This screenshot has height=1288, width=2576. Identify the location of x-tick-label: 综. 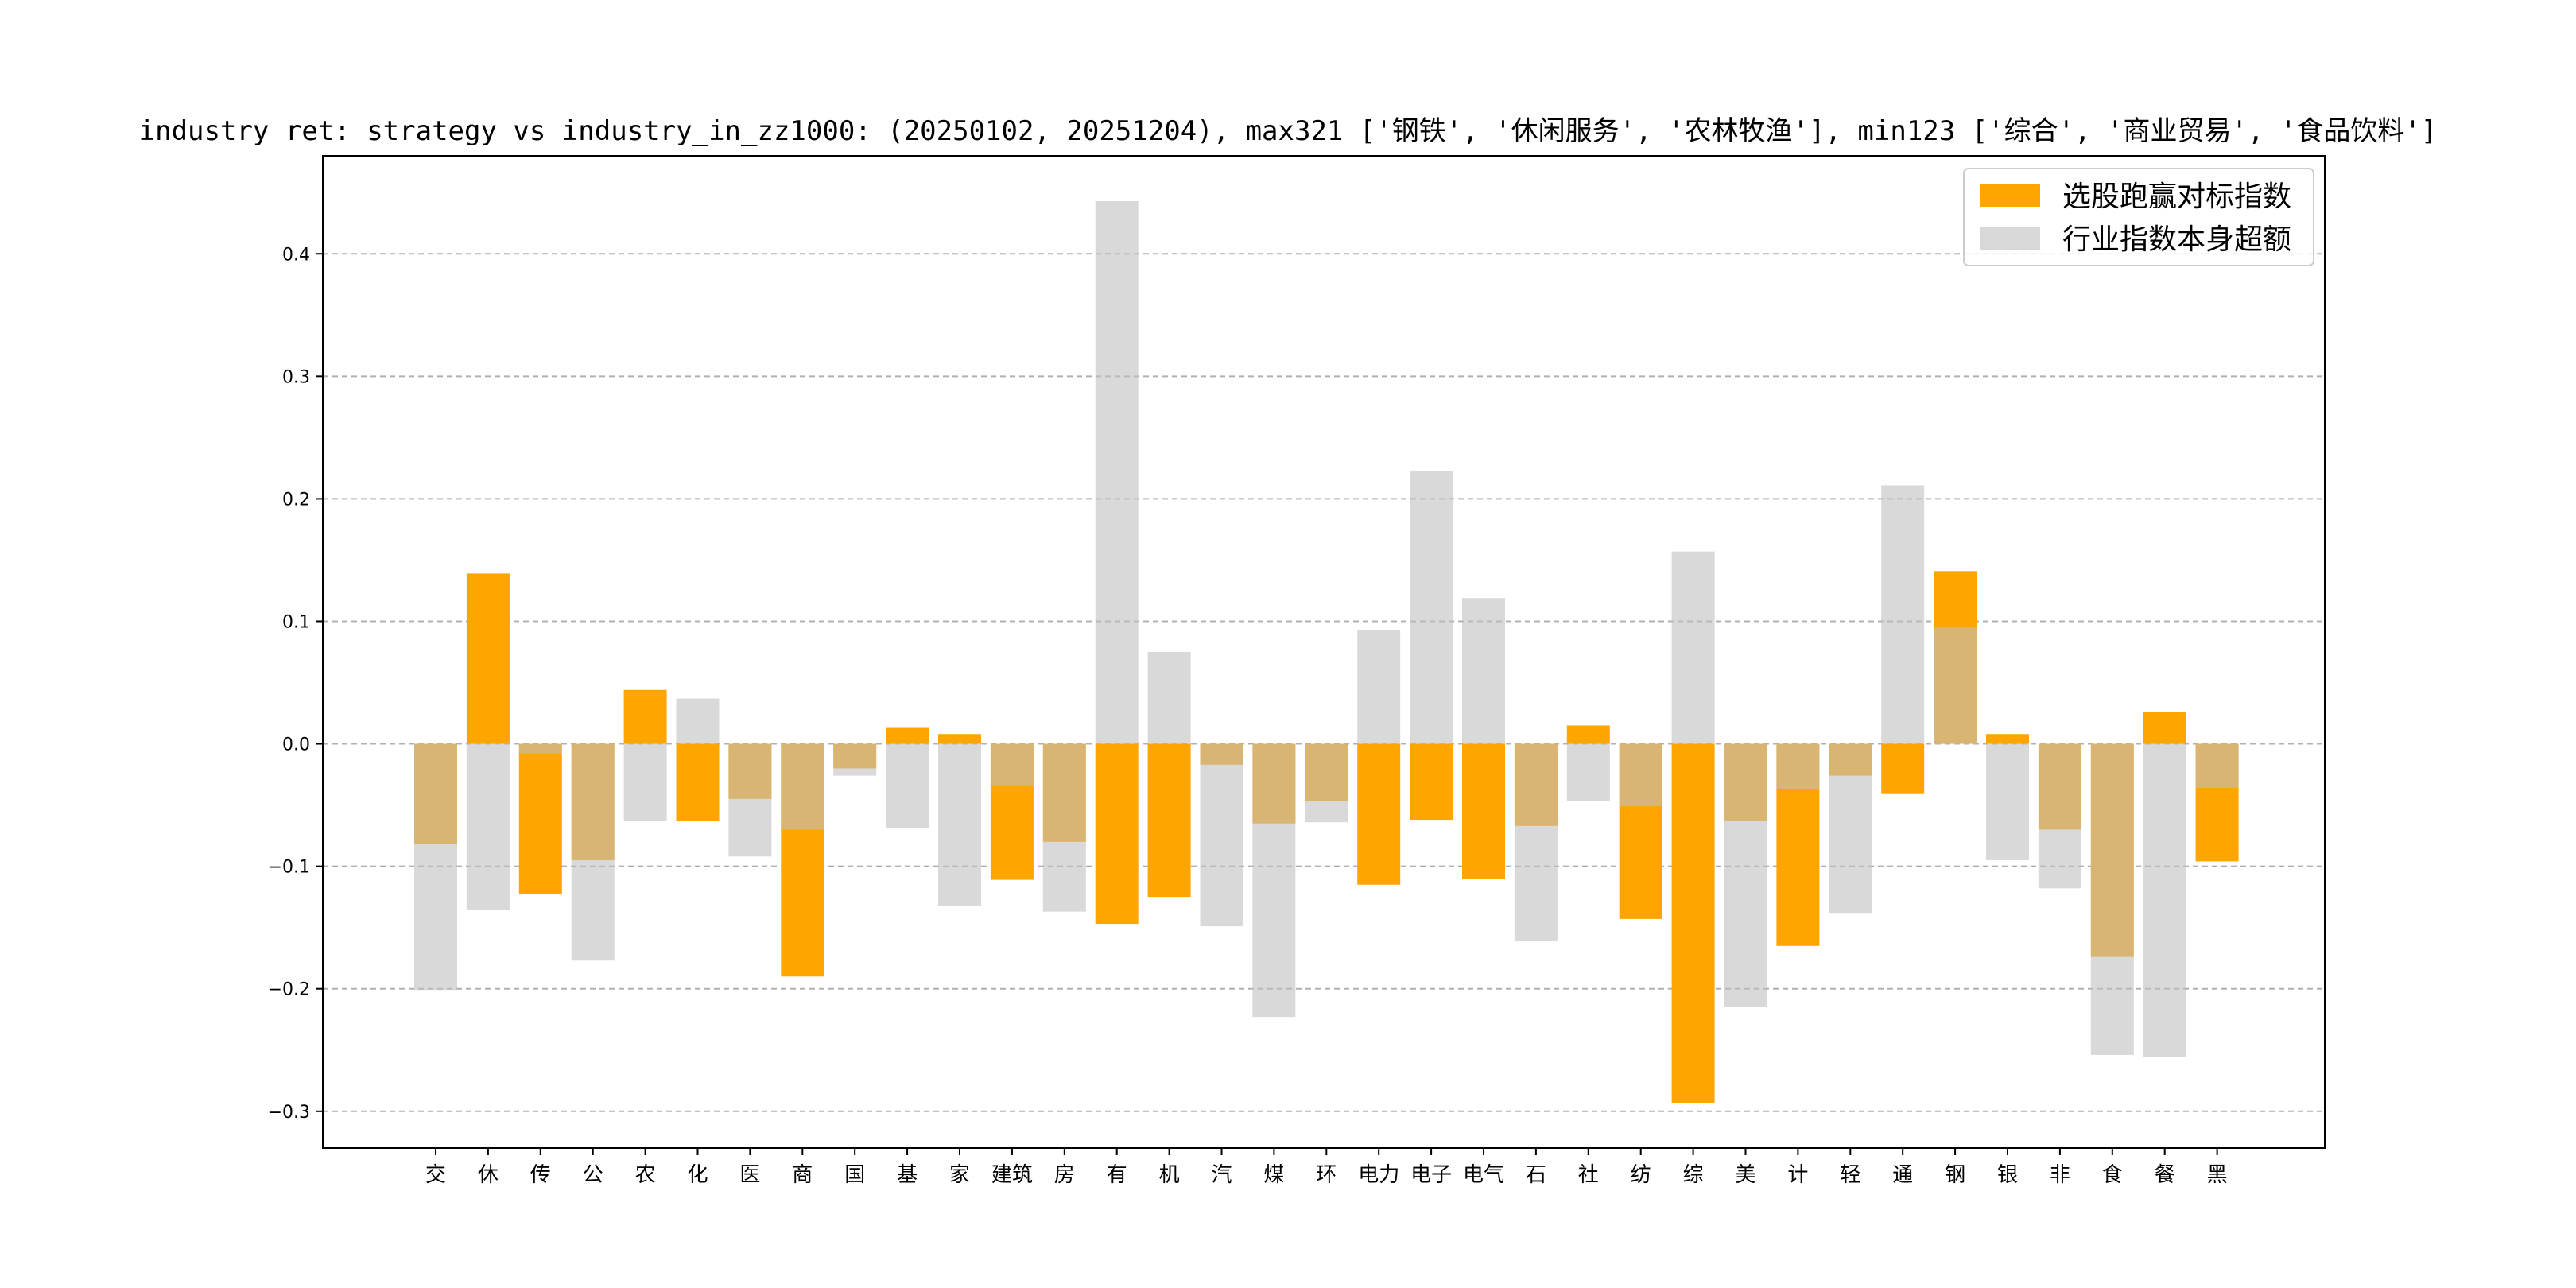
(1693, 1175).